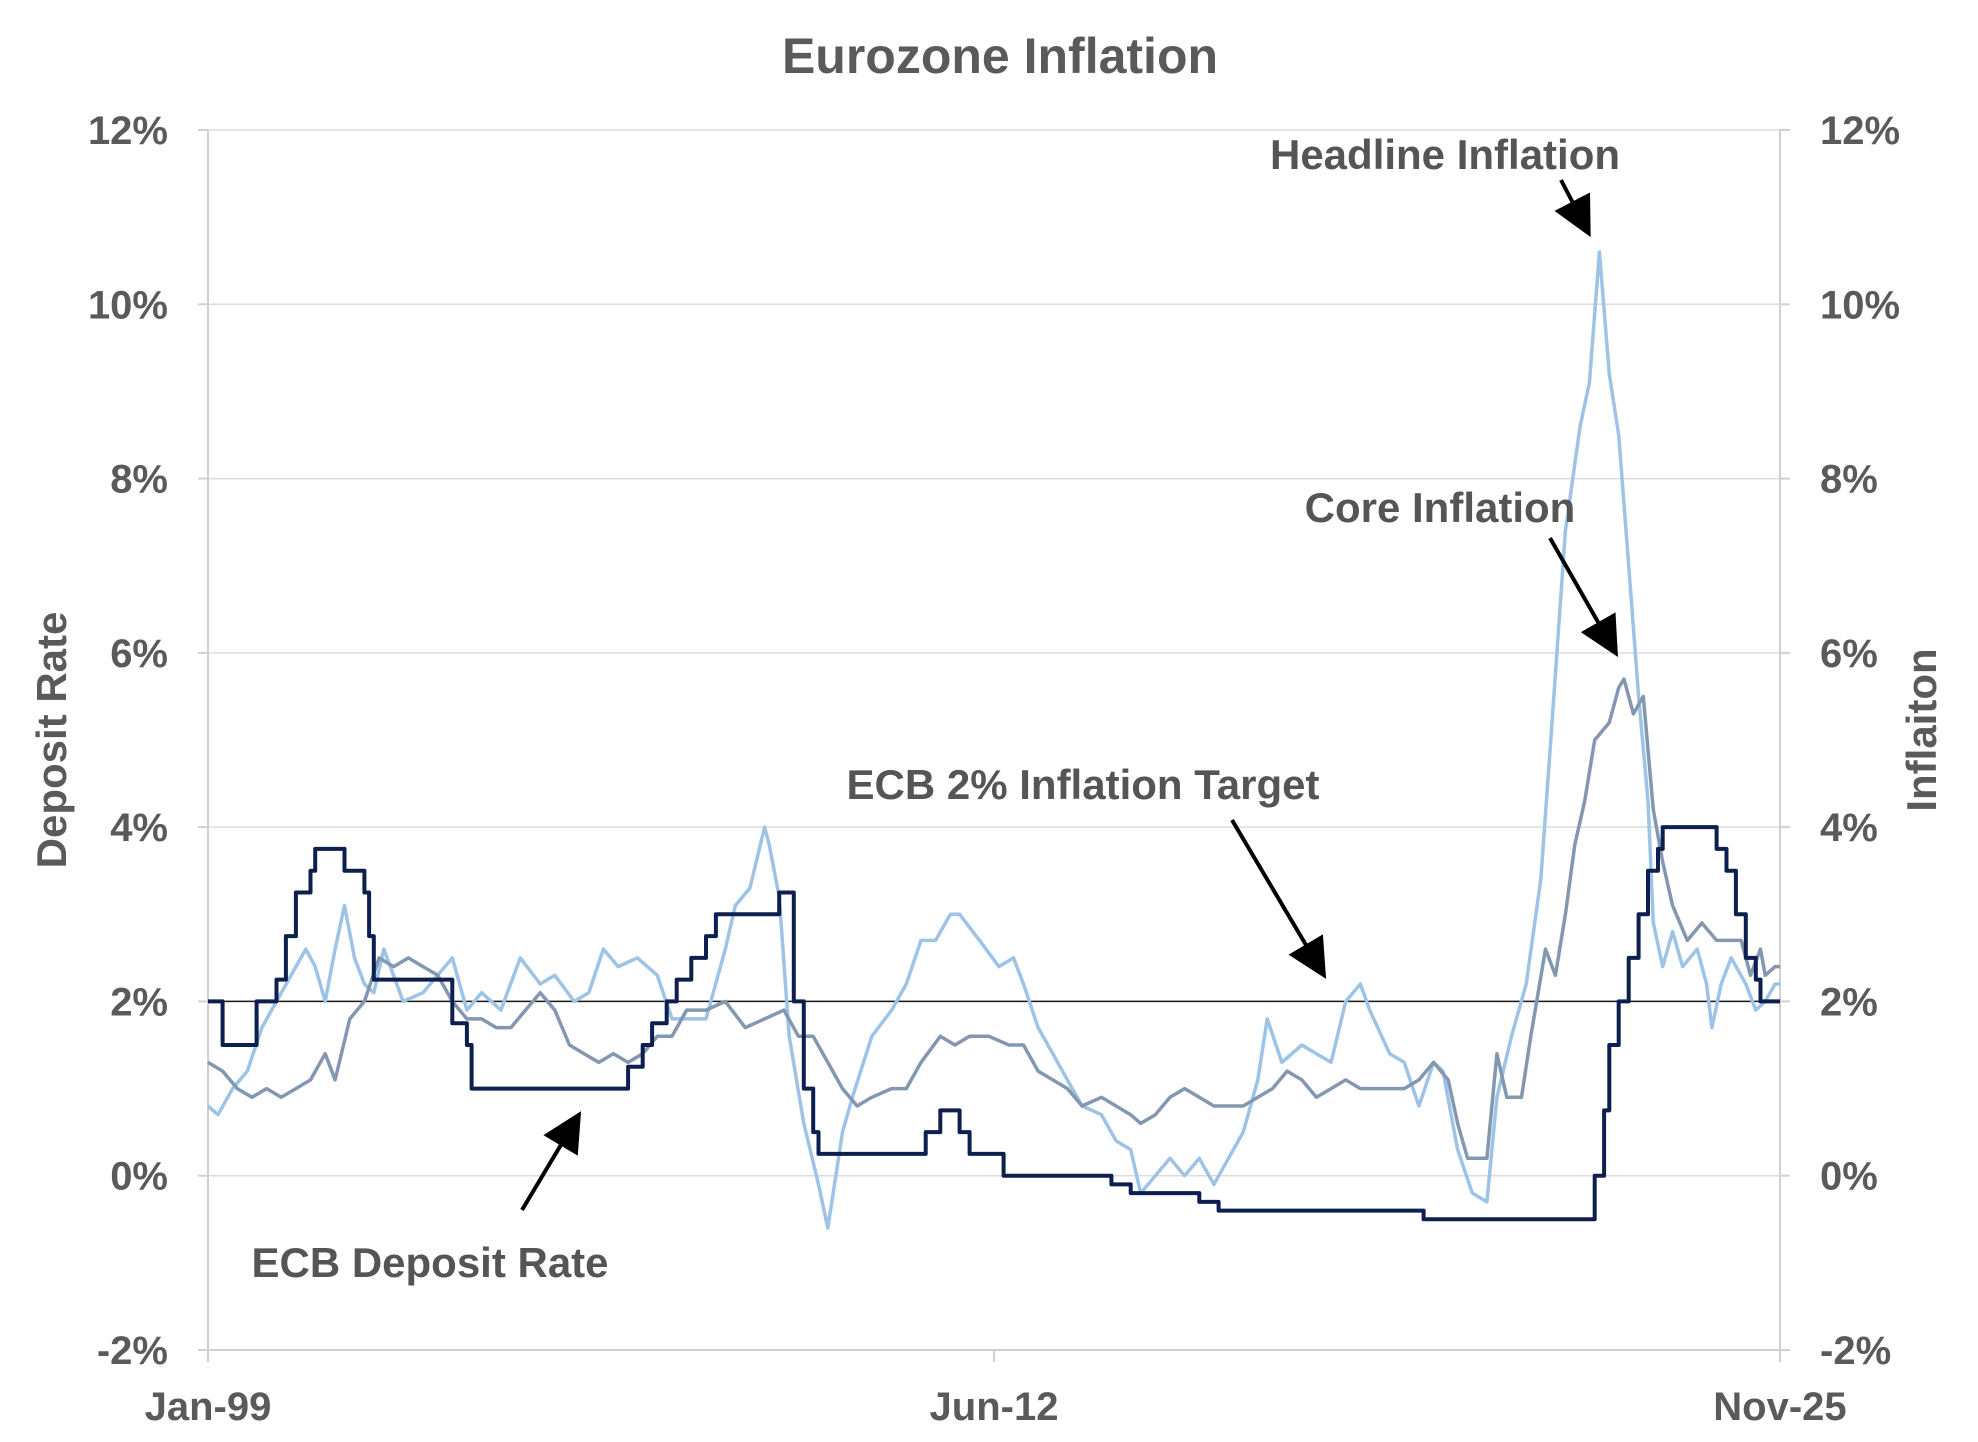 The width and height of the screenshot is (1978, 1442). I want to click on y-tick-label-right-1: 0%, so click(1849, 1177).